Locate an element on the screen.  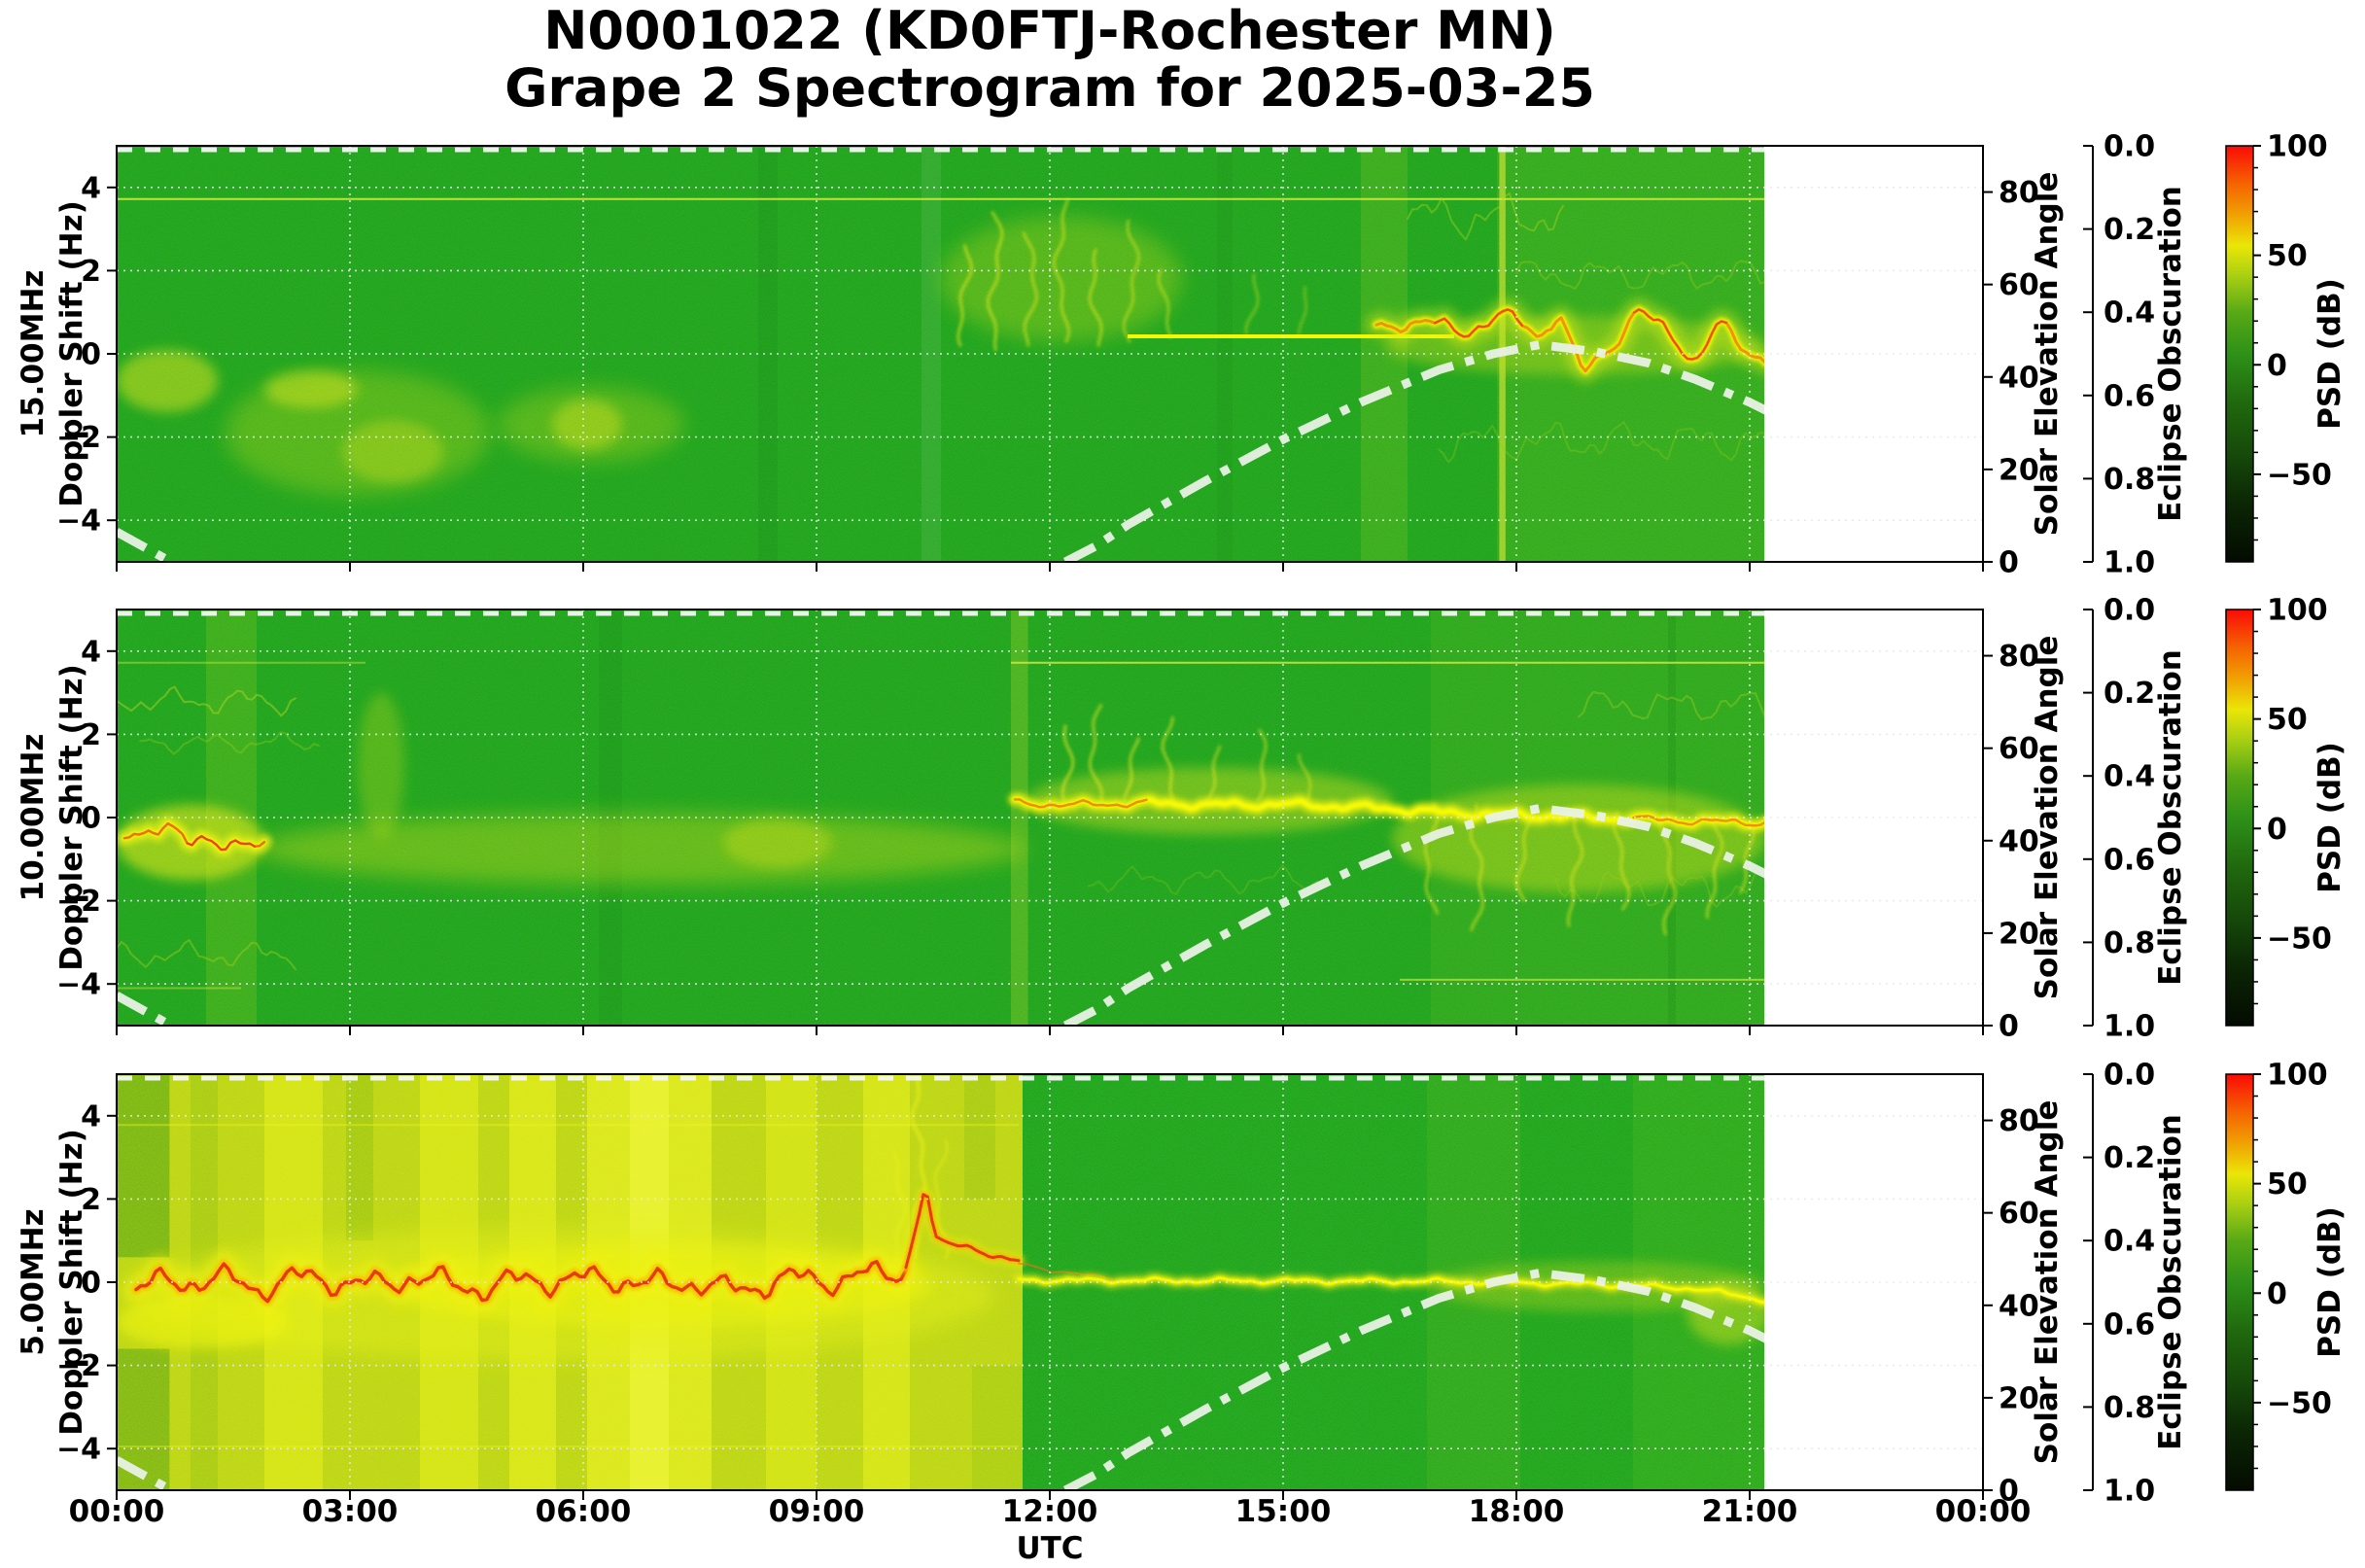
frequency-label: 5.00MHz is located at coordinates (34, 1281).